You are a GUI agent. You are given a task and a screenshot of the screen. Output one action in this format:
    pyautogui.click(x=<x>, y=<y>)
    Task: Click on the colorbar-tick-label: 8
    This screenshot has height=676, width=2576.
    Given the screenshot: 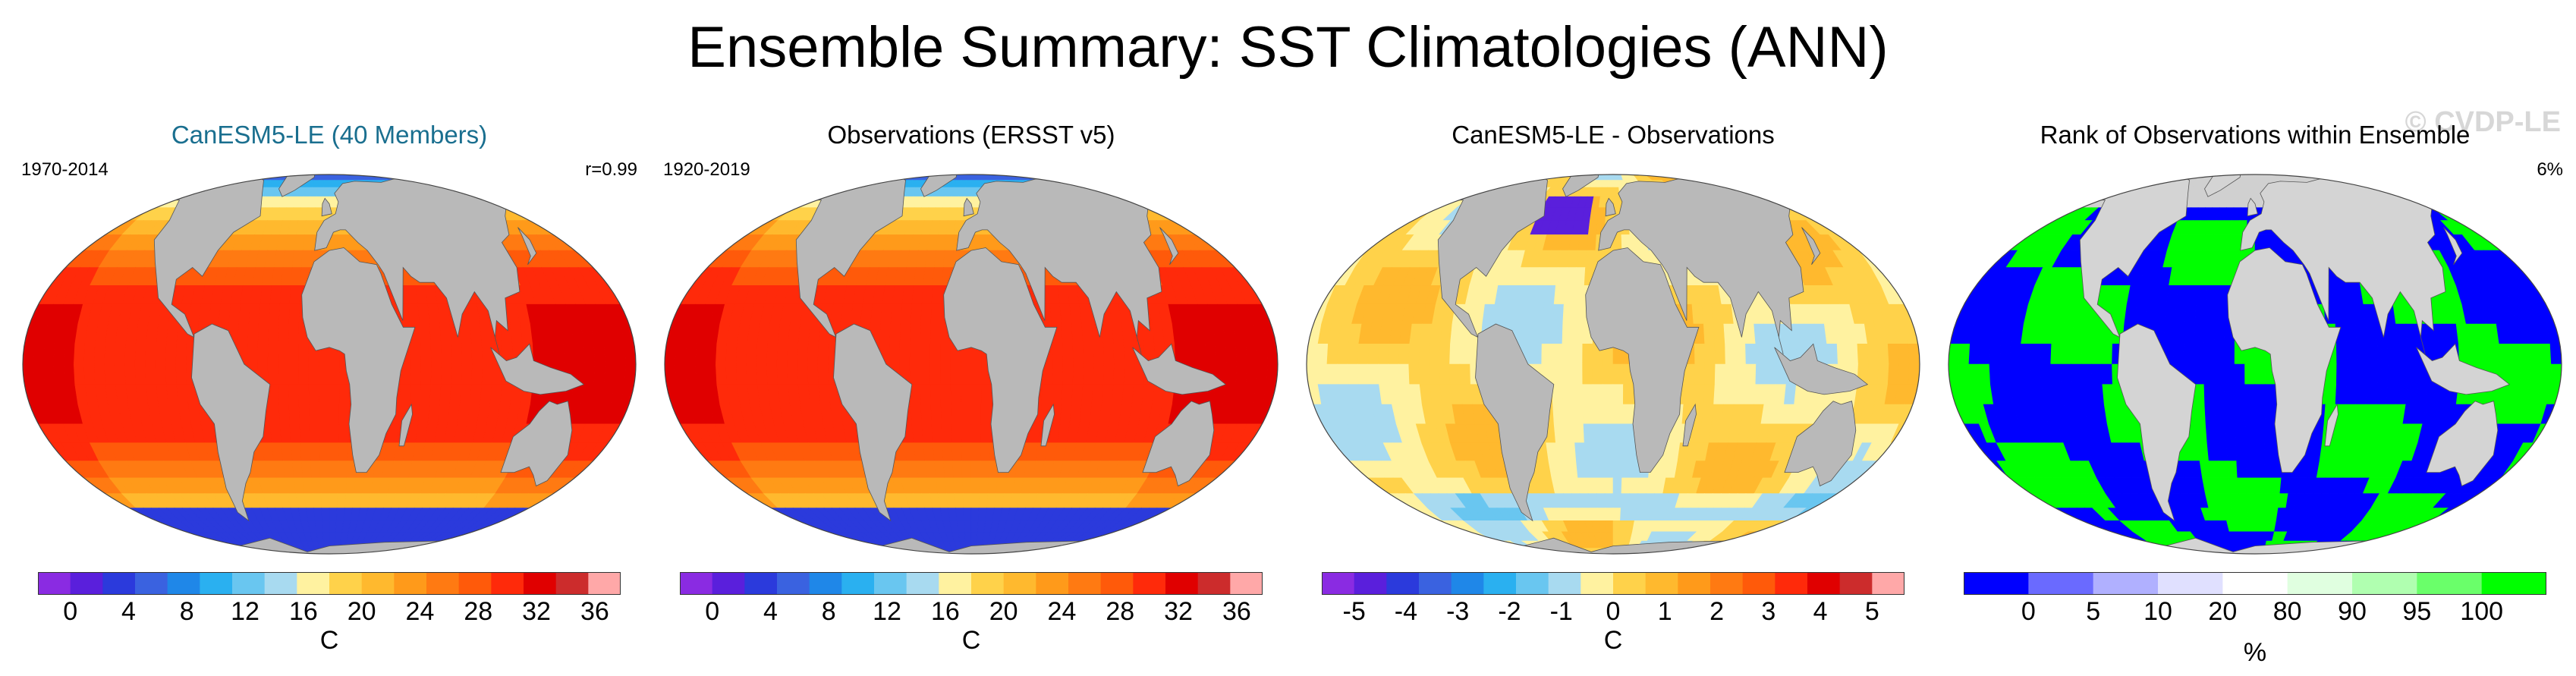 What is the action you would take?
    pyautogui.click(x=828, y=611)
    